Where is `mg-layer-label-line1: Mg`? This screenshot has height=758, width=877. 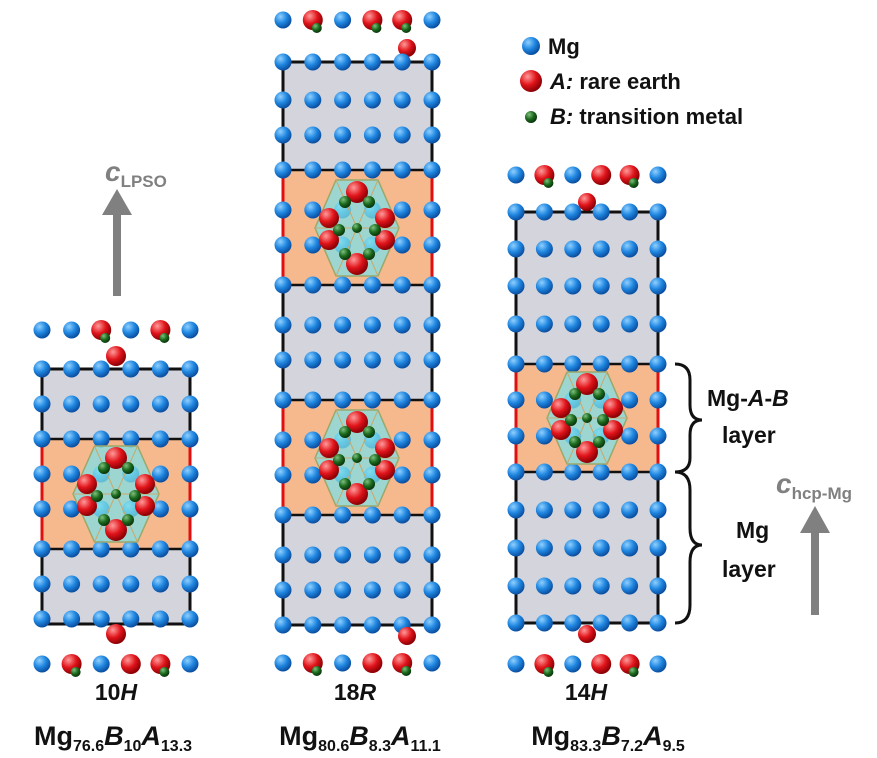 mg-layer-label-line1: Mg is located at coordinates (752, 530).